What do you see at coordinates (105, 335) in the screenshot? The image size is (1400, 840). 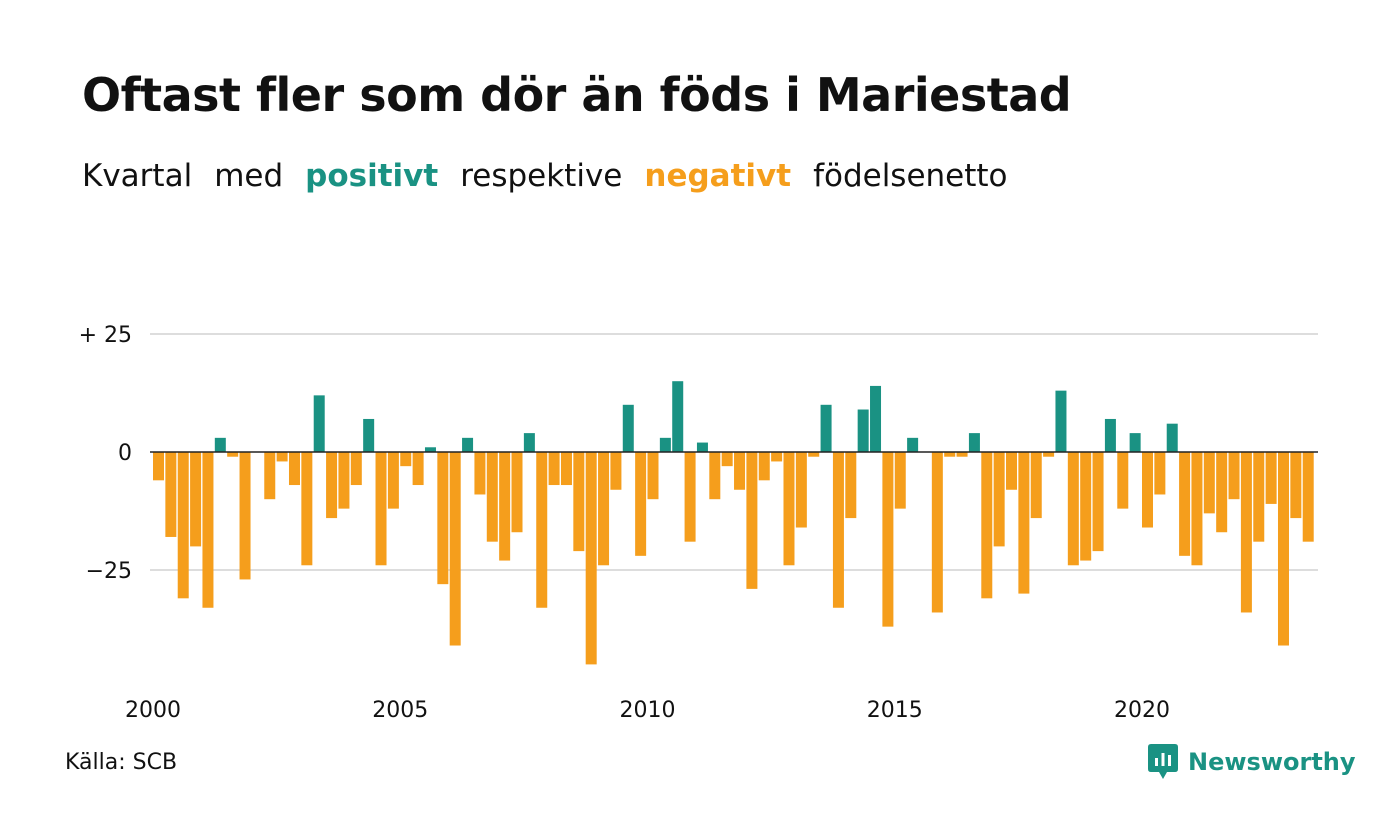 I see `y-tick-label: + 25` at bounding box center [105, 335].